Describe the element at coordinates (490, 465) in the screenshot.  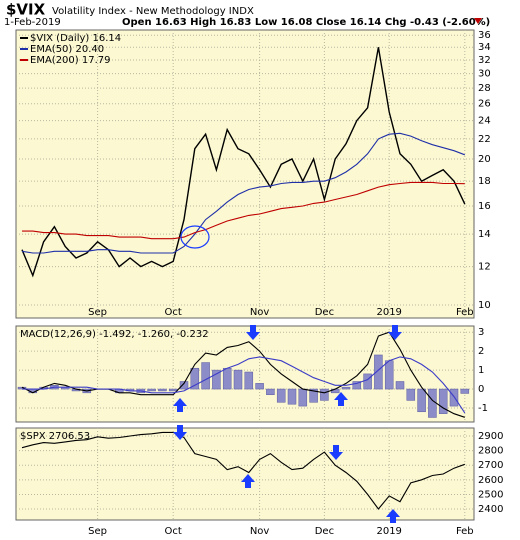
I see `y-tick-label: 2700` at that location.